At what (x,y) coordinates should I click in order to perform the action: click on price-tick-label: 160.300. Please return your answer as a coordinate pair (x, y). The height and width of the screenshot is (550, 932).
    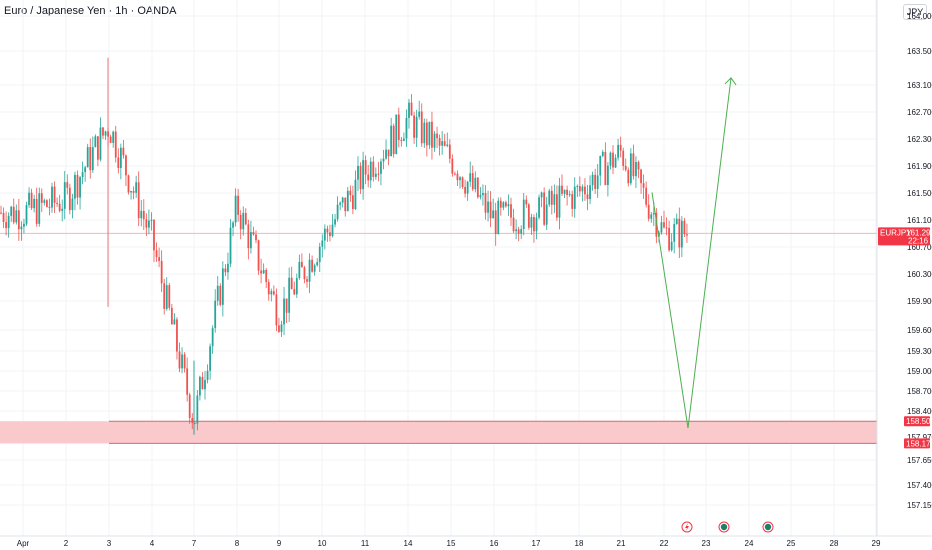
    Looking at the image, I should click on (919, 274).